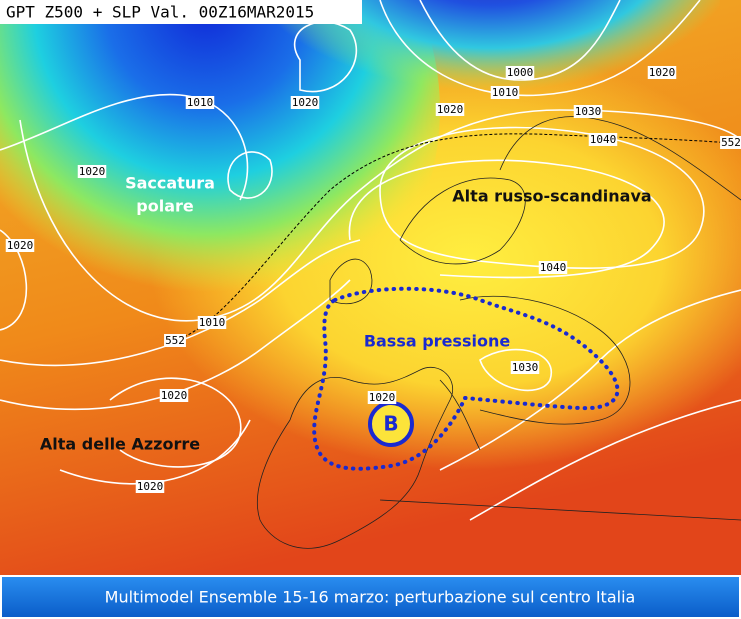  What do you see at coordinates (551, 196) in the screenshot?
I see `high-label: Alta russo-scandinava` at bounding box center [551, 196].